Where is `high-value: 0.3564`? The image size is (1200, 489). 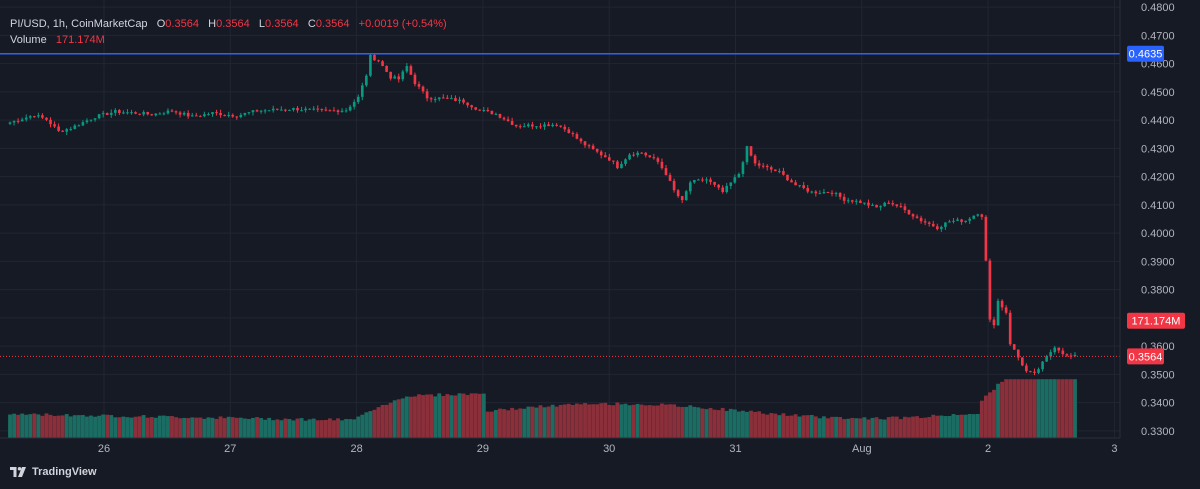
high-value: 0.3564 is located at coordinates (233, 24).